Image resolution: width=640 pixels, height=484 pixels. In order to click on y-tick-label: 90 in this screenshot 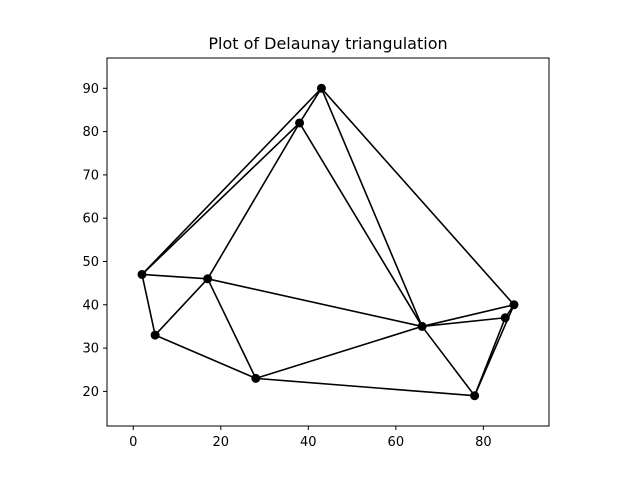, I will do `click(90, 89)`.